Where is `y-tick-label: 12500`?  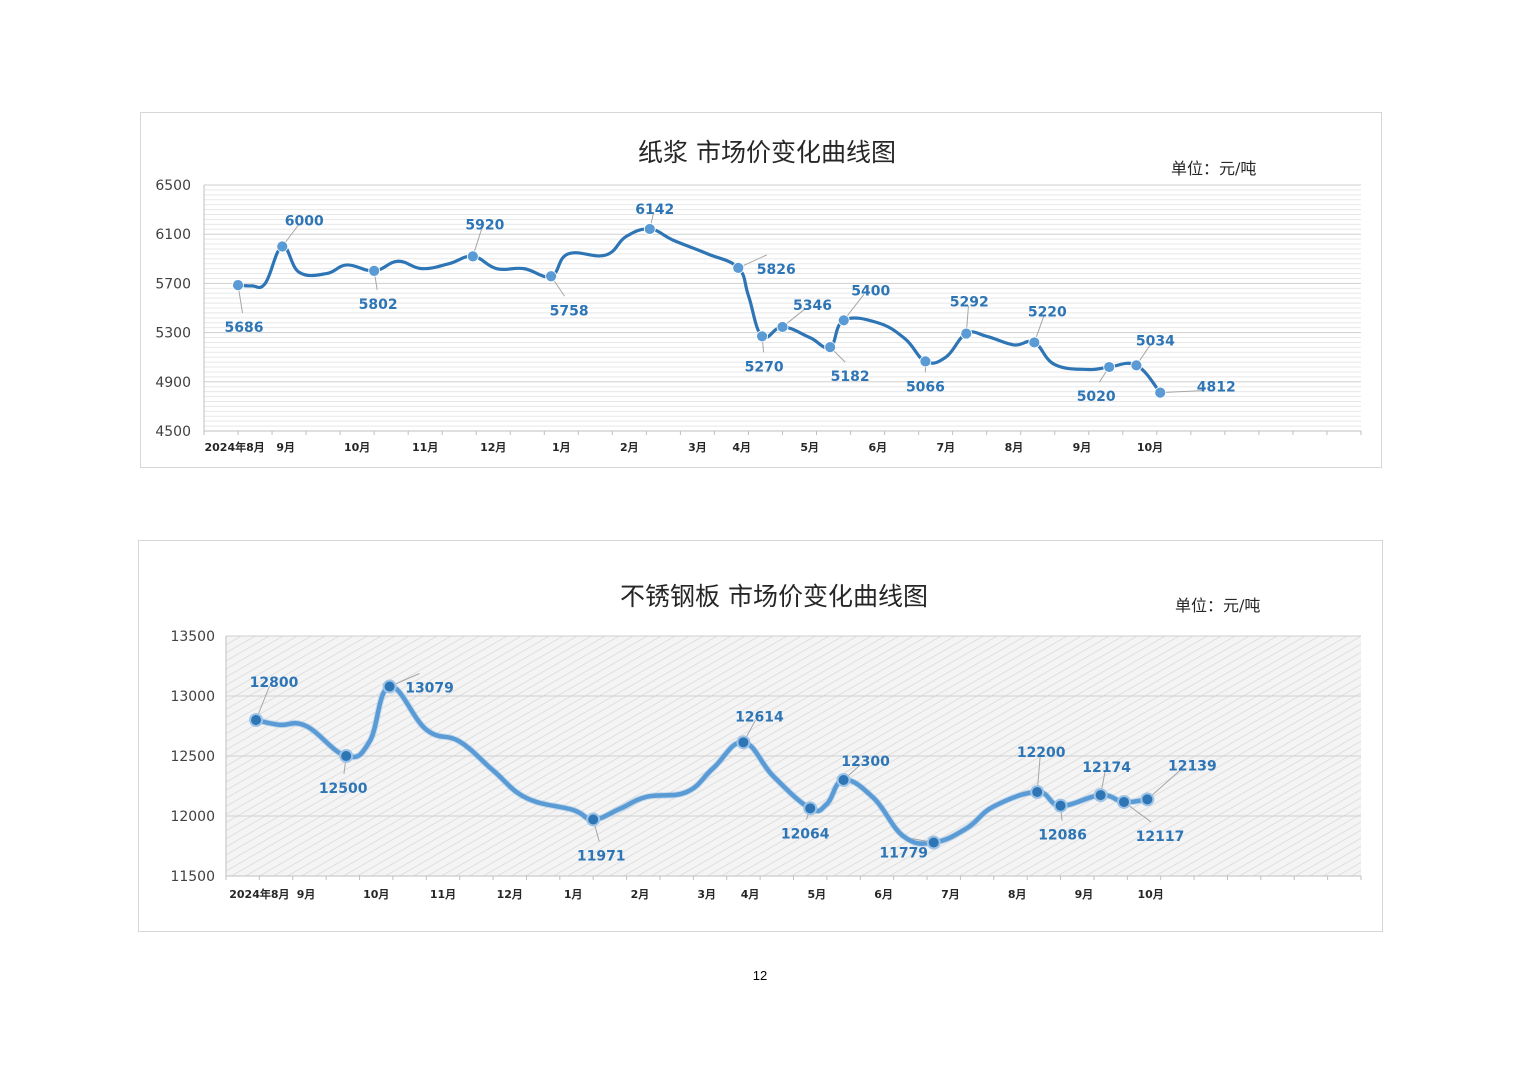 y-tick-label: 12500 is located at coordinates (192, 757).